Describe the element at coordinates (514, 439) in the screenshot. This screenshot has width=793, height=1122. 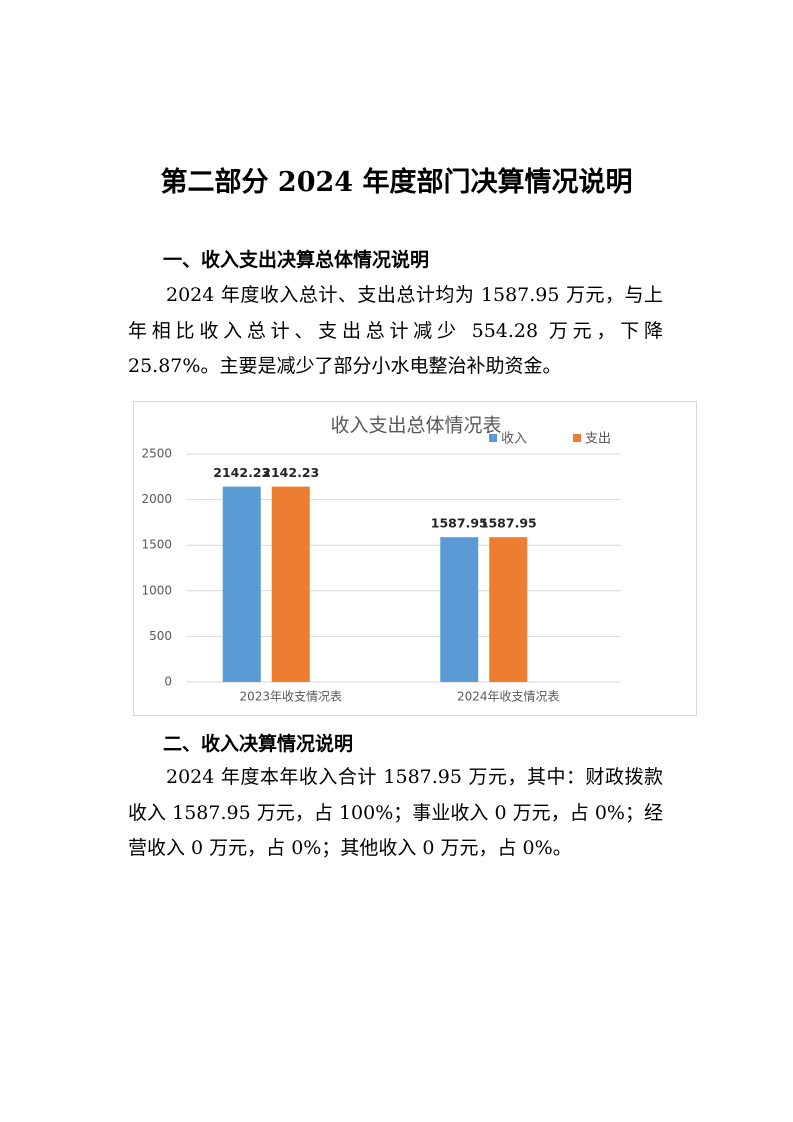
I see `legend-label: 收入` at that location.